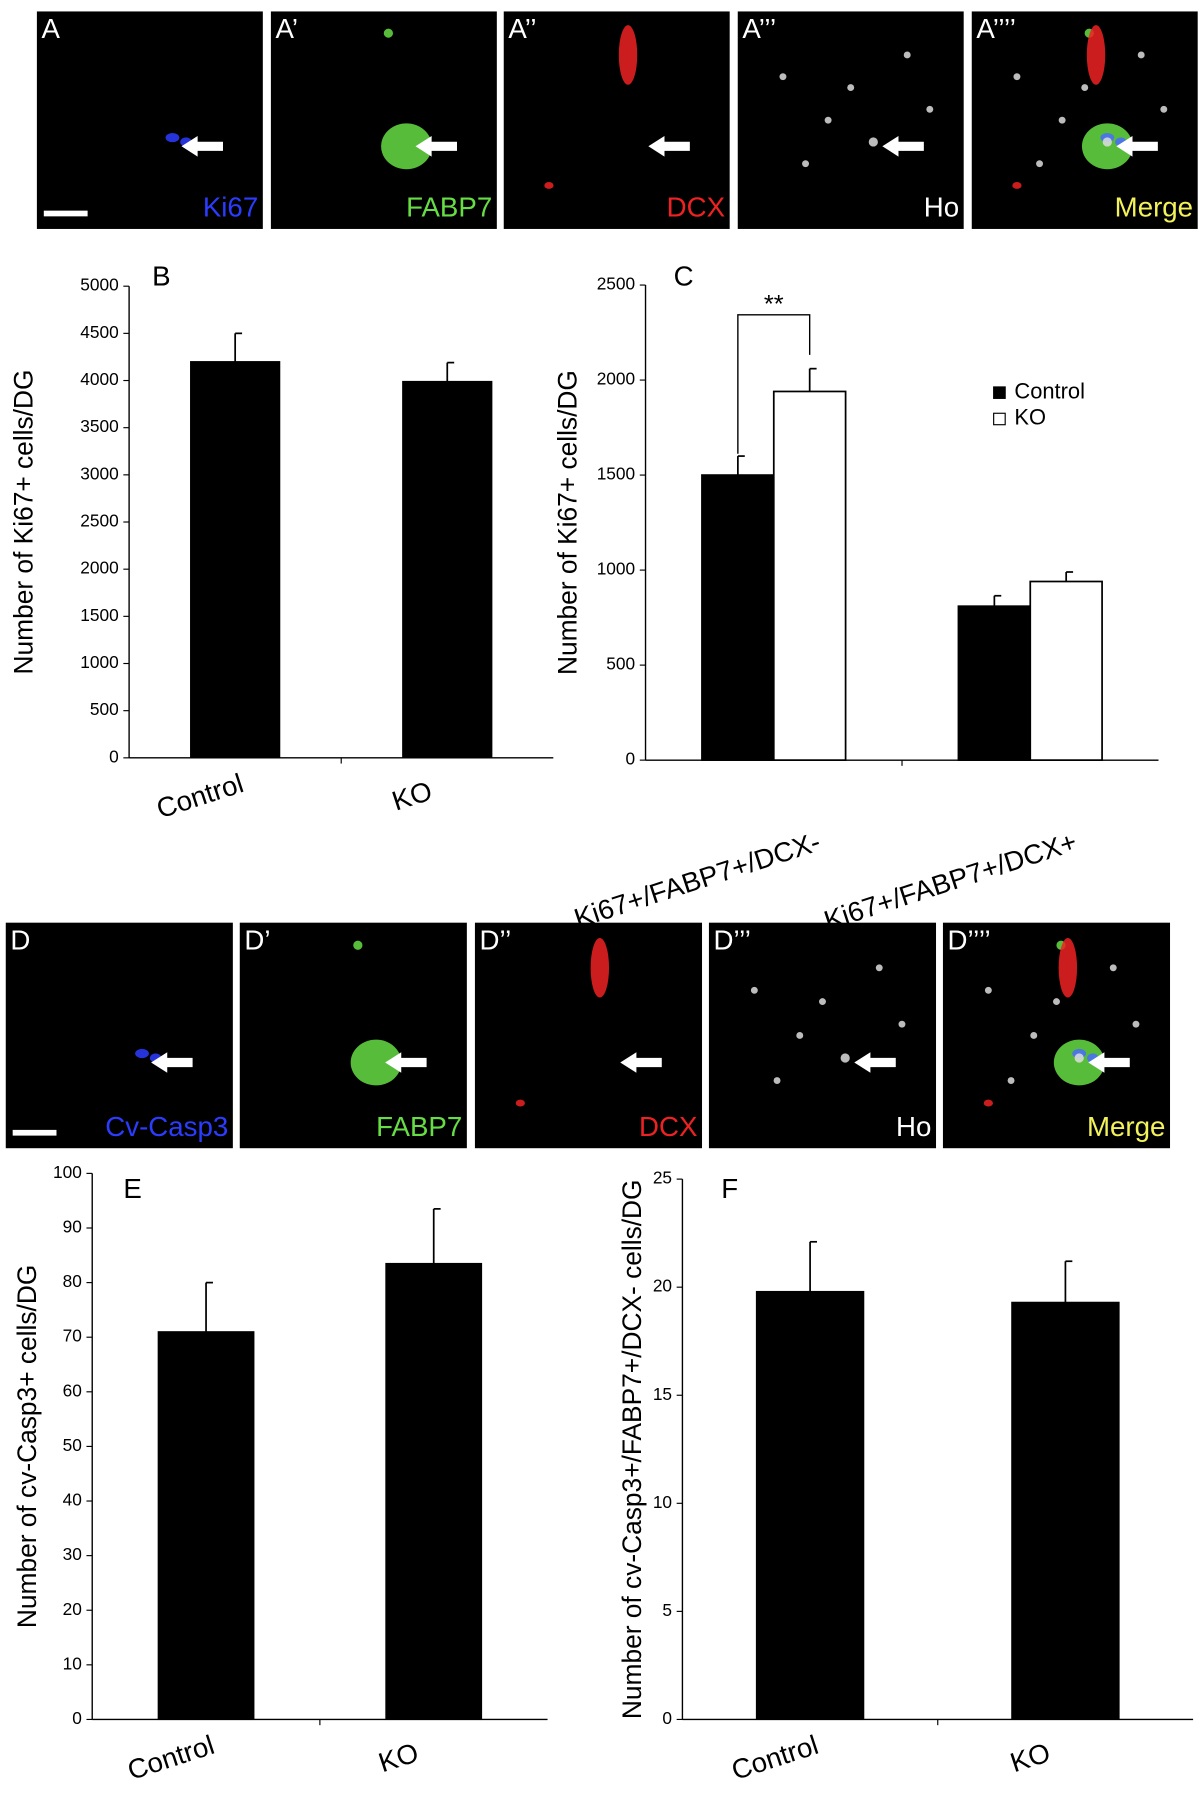 This screenshot has width=1200, height=1795. What do you see at coordinates (774, 304) in the screenshot?
I see `annotation: **` at bounding box center [774, 304].